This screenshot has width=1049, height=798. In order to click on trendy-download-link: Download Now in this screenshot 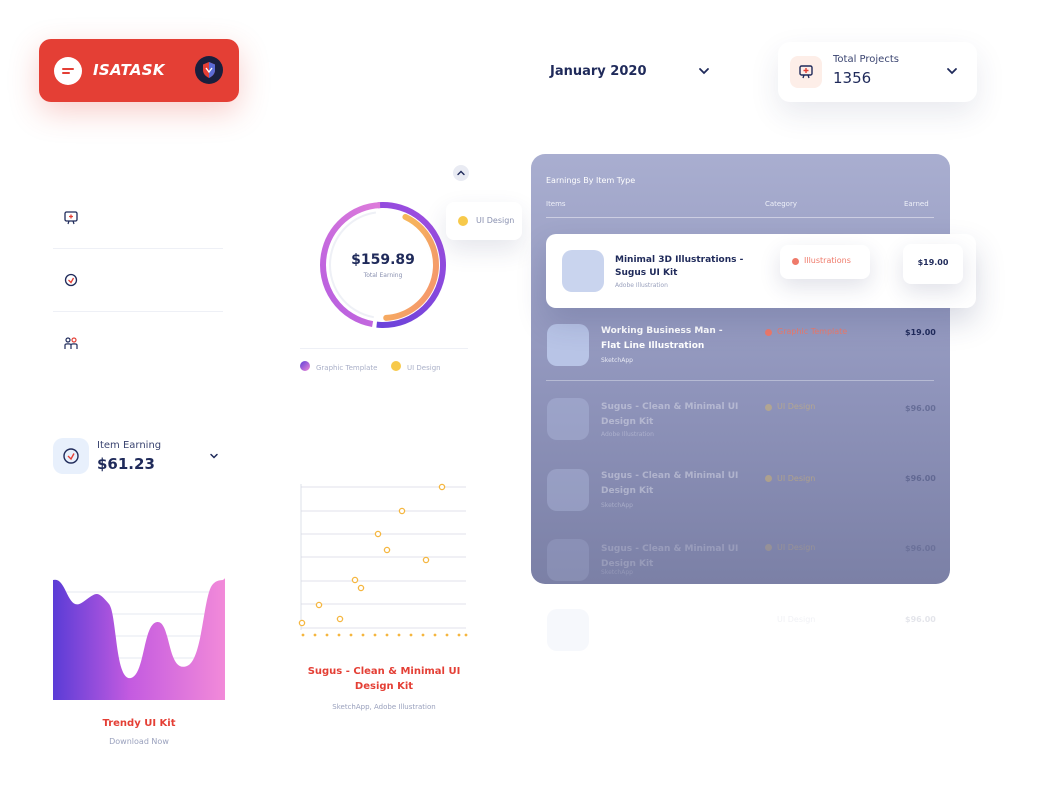, I will do `click(139, 741)`.